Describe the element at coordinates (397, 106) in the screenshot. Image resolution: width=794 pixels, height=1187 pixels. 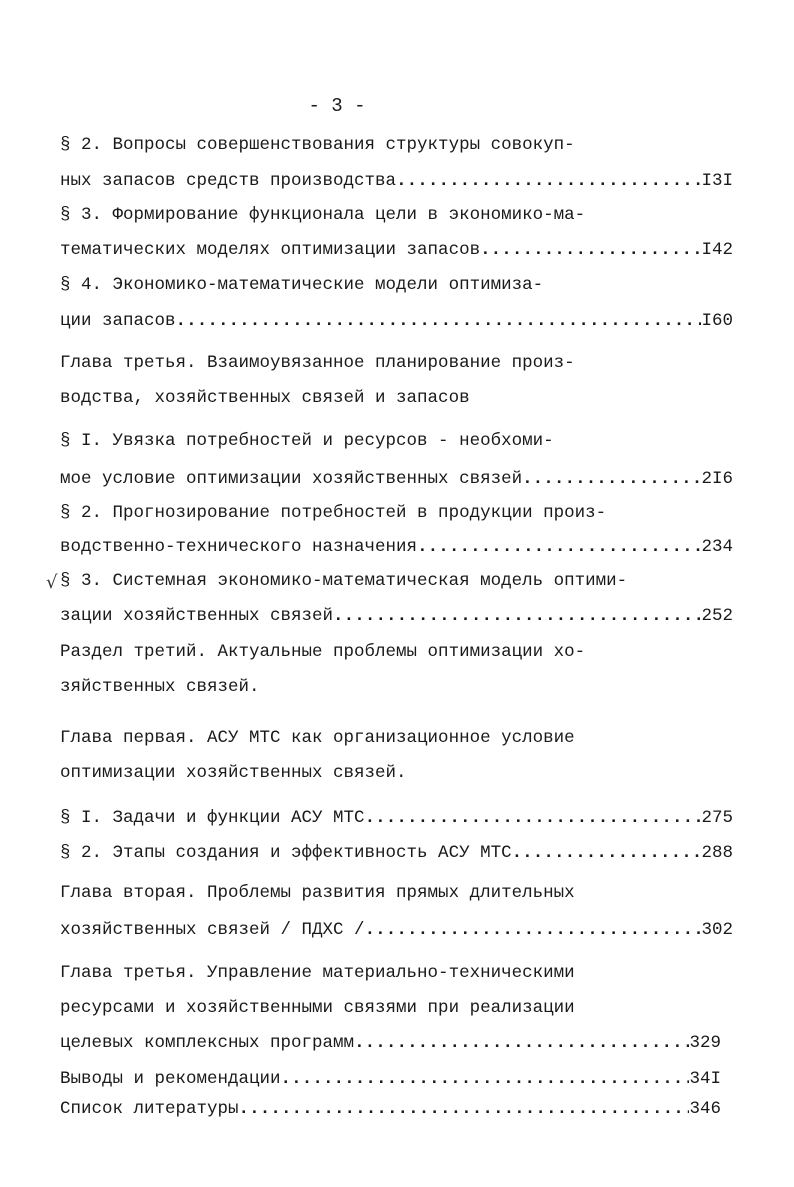
I see `page-number: - 3 -` at that location.